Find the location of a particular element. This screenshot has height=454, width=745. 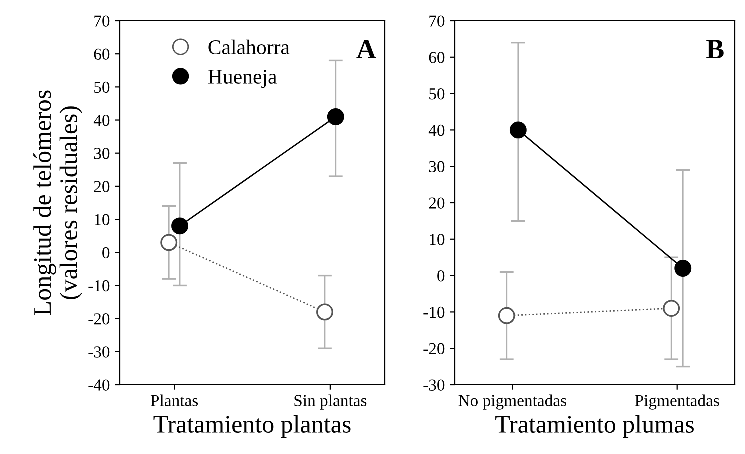

y-tick-label: -40 is located at coordinates (99, 385).